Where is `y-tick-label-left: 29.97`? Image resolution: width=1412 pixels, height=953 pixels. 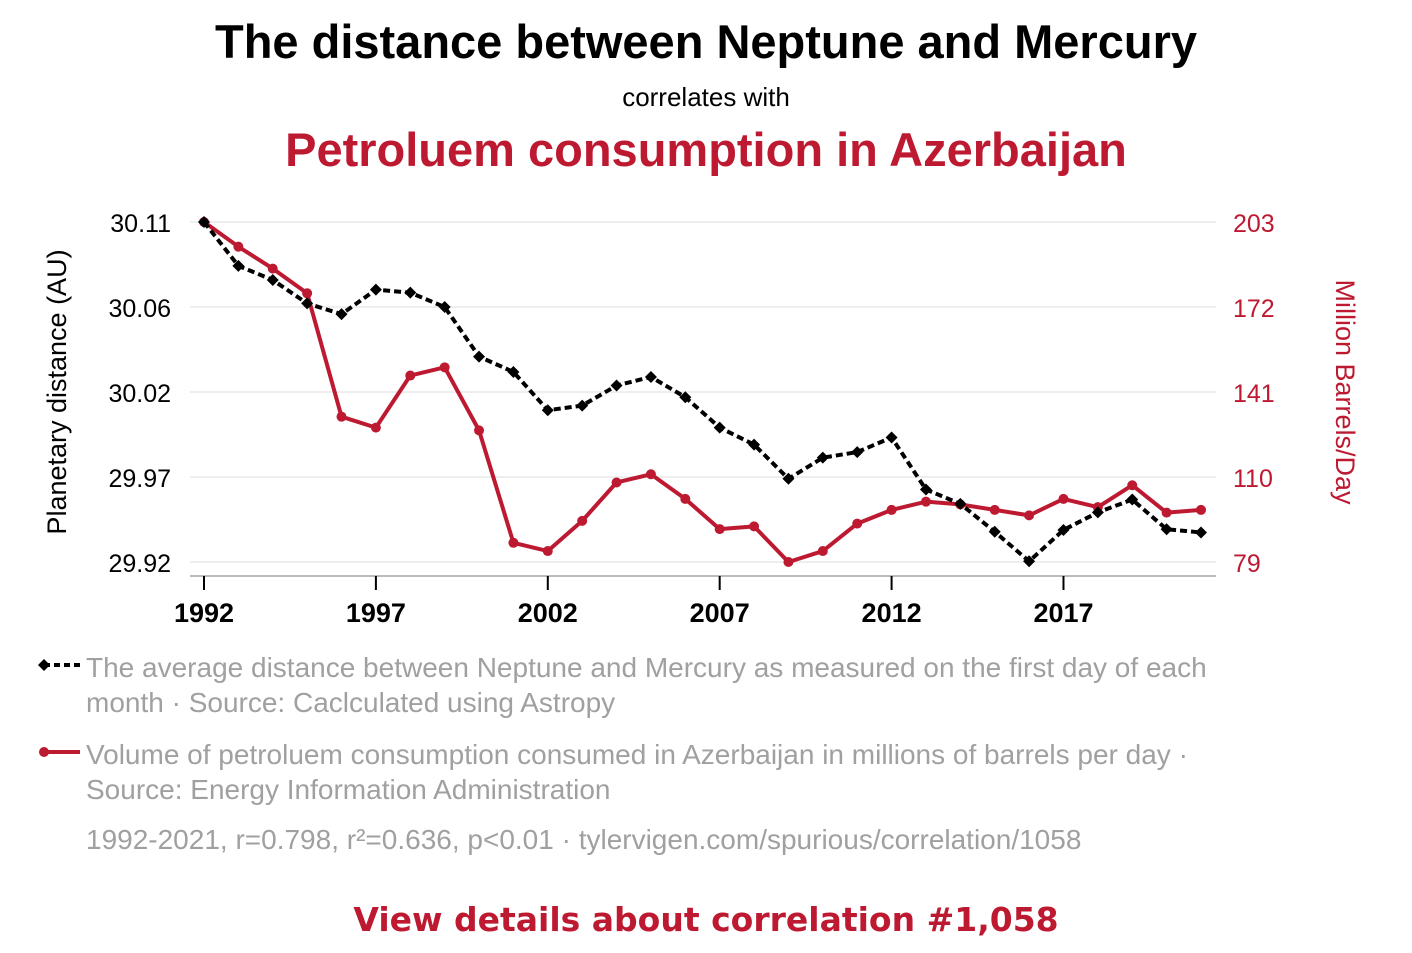 y-tick-label-left: 29.97 is located at coordinates (139, 479).